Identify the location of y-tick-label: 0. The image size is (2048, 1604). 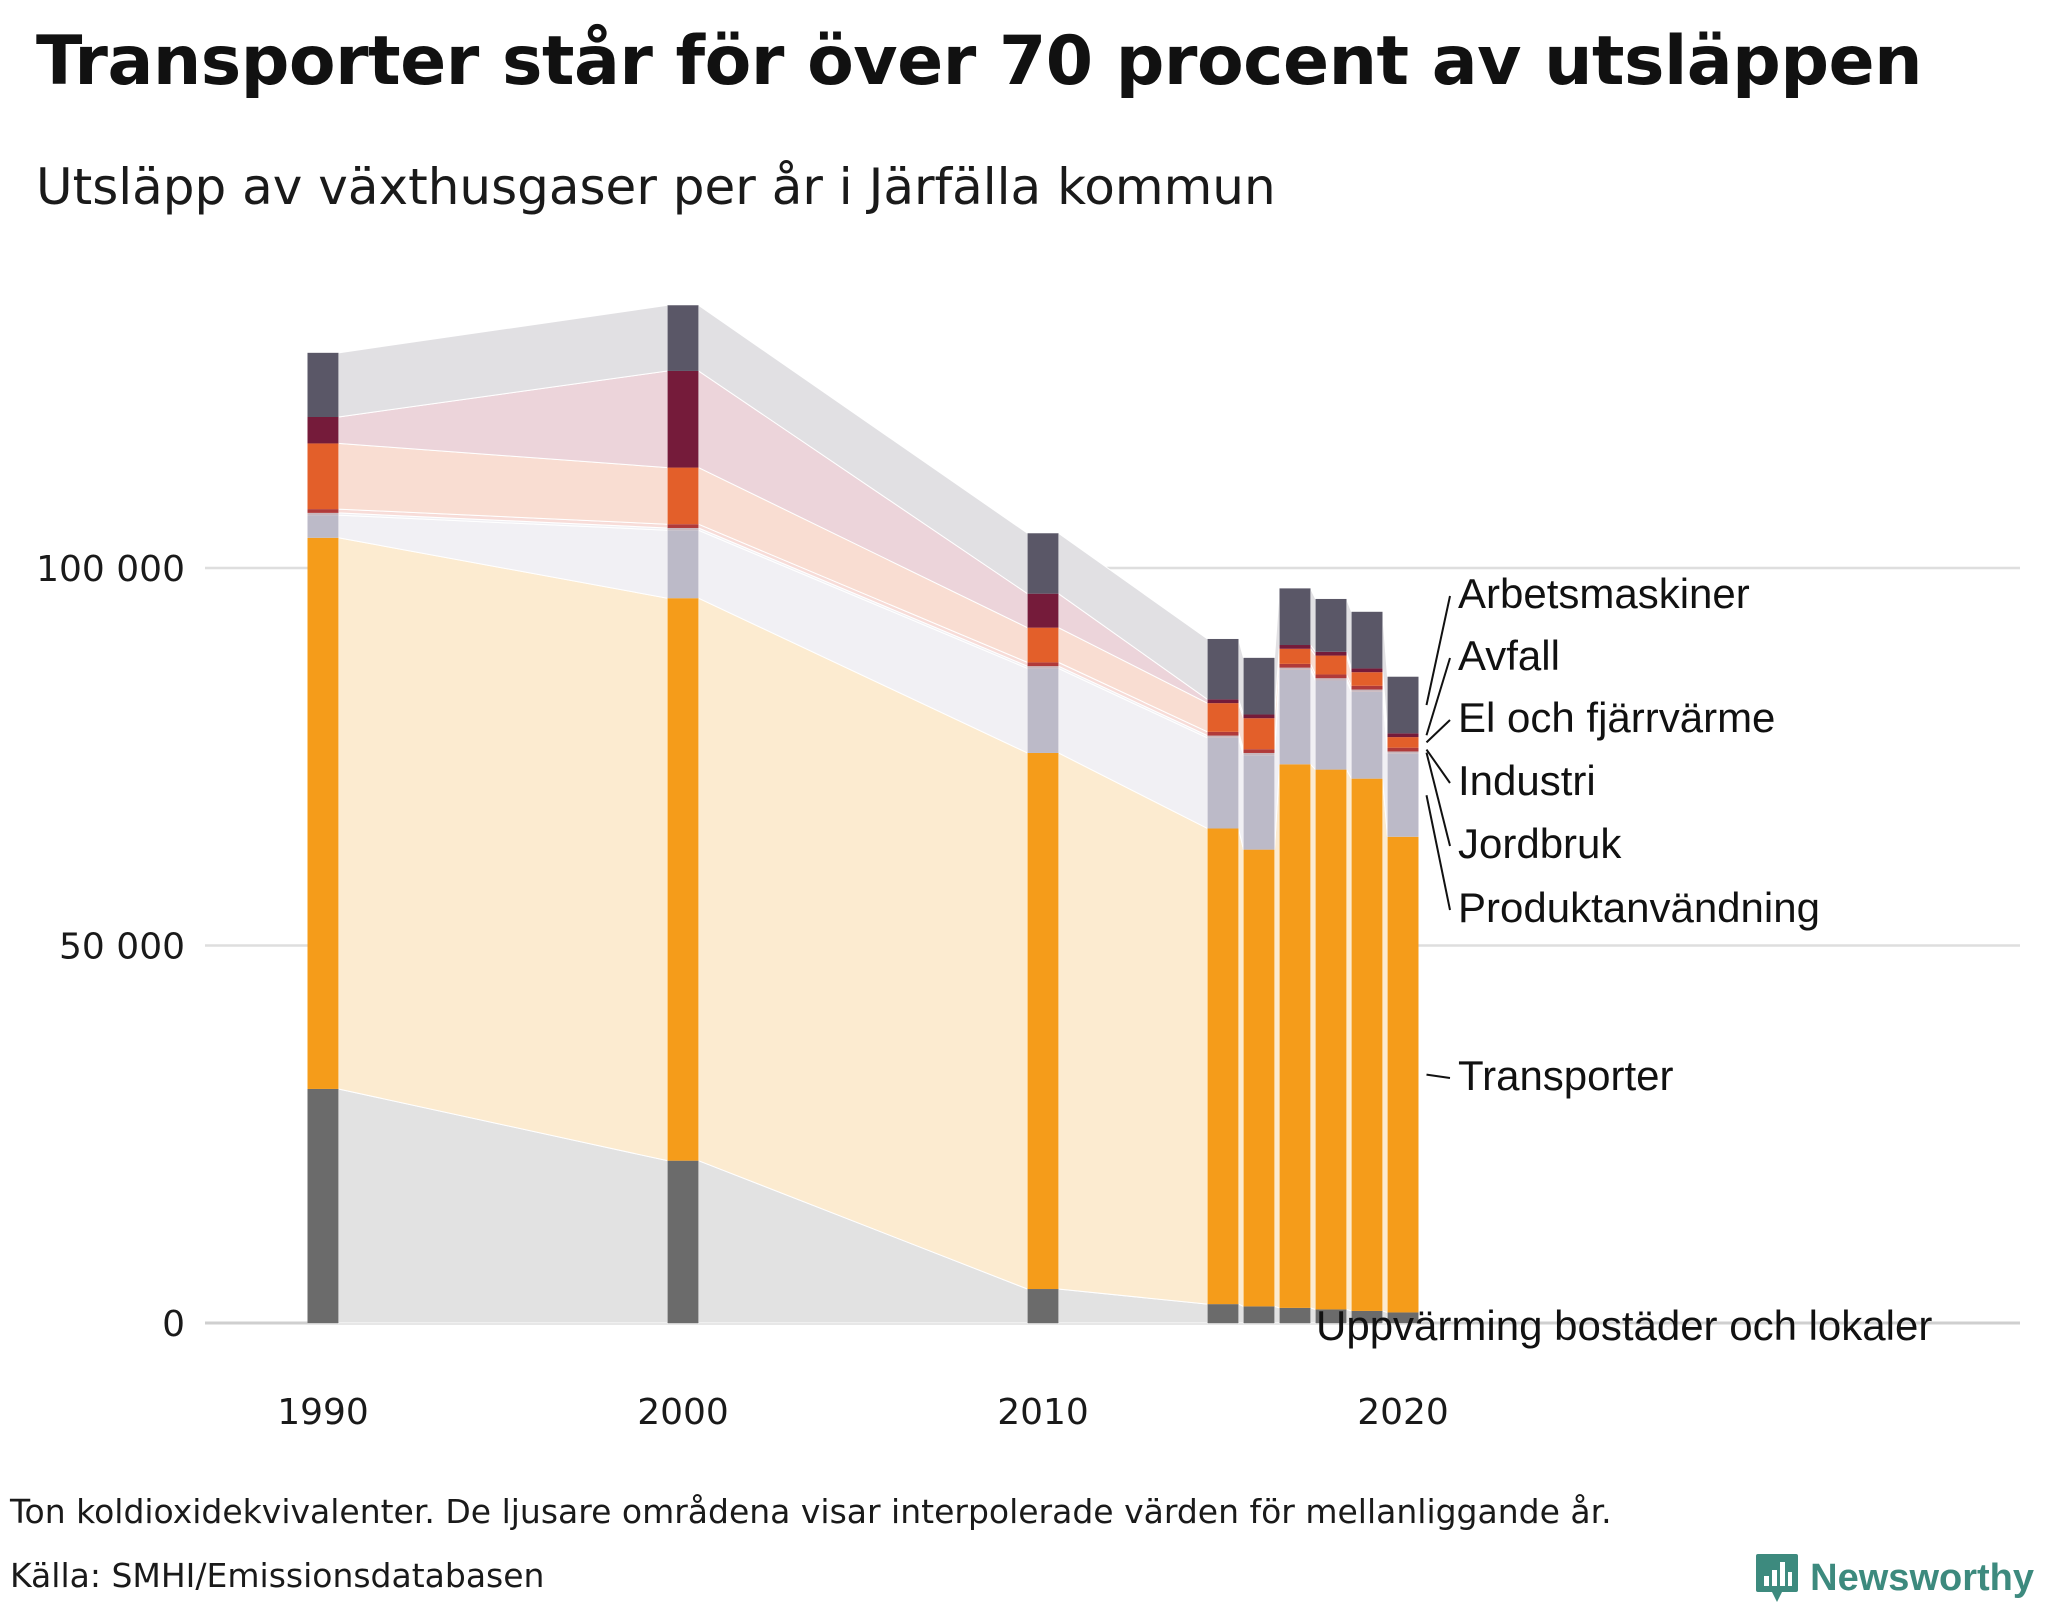
(173, 1324).